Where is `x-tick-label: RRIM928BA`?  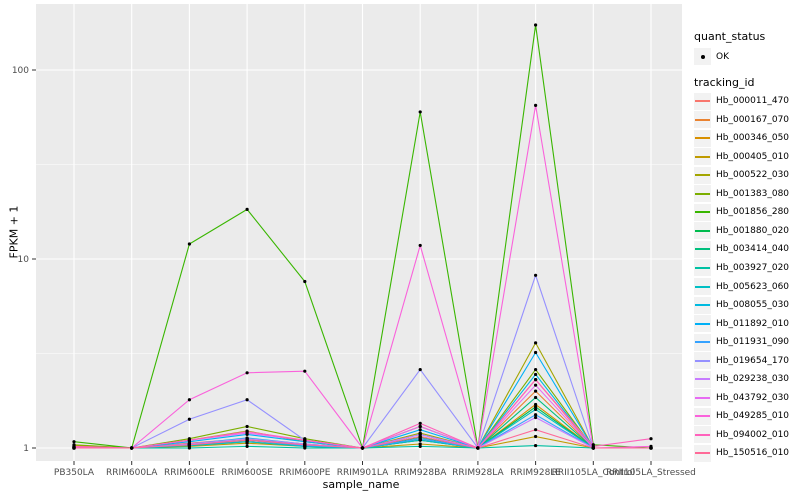
x-tick-label: RRIM928BA is located at coordinates (420, 473).